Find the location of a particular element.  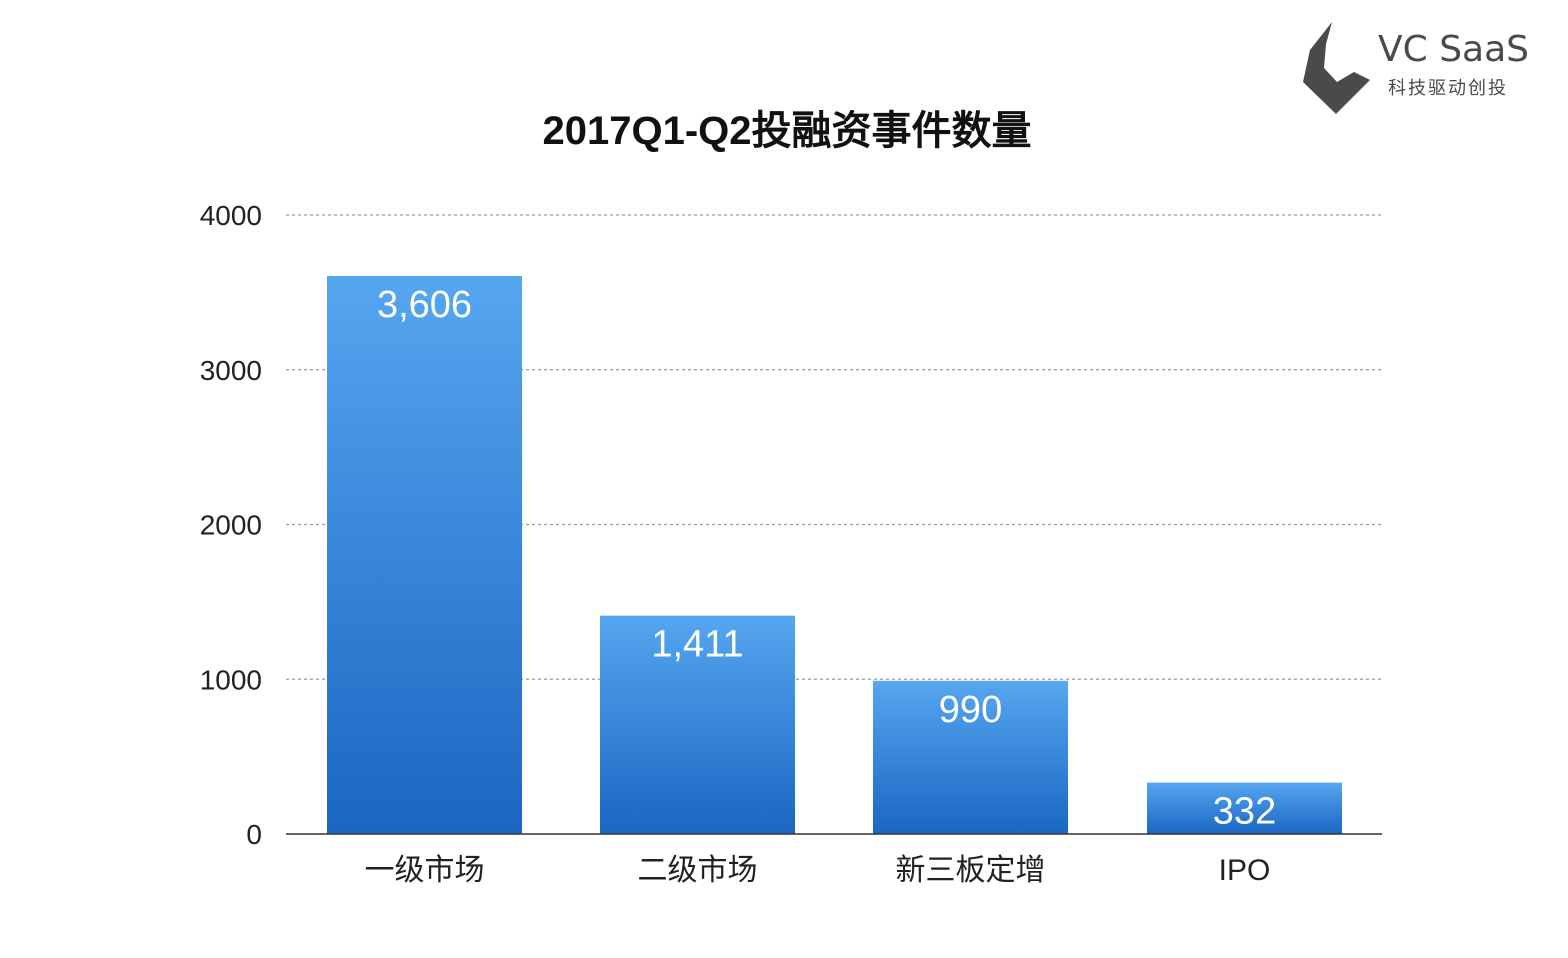

x-tick-label: IPO is located at coordinates (1245, 870).